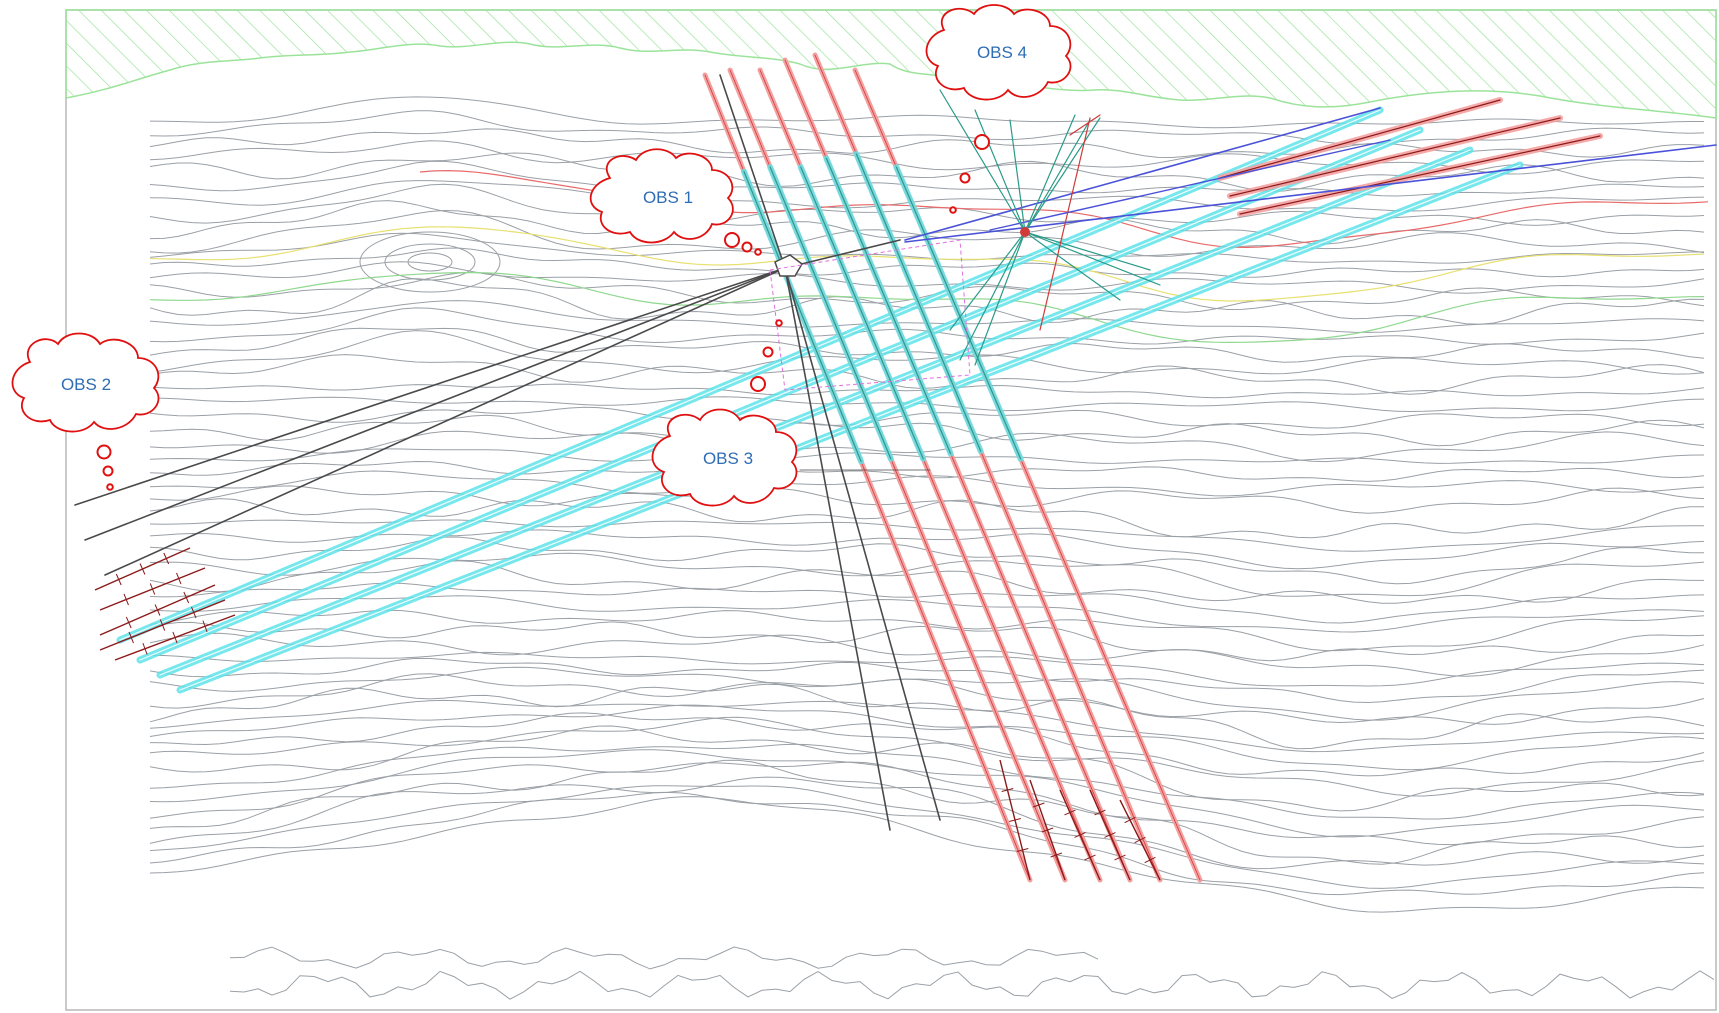 This screenshot has width=1719, height=1013. What do you see at coordinates (1025, 232) in the screenshot?
I see `fan-node` at bounding box center [1025, 232].